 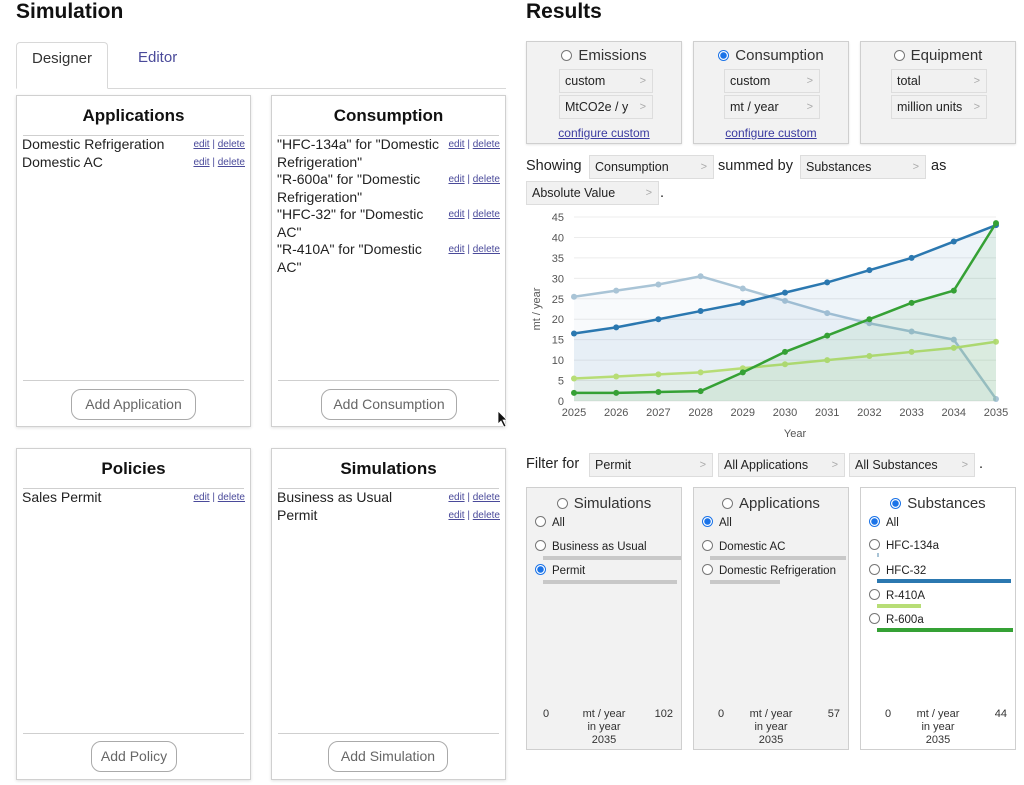 What do you see at coordinates (606, 107) in the screenshot?
I see `emissions-units-select: MtCO2e / y >` at bounding box center [606, 107].